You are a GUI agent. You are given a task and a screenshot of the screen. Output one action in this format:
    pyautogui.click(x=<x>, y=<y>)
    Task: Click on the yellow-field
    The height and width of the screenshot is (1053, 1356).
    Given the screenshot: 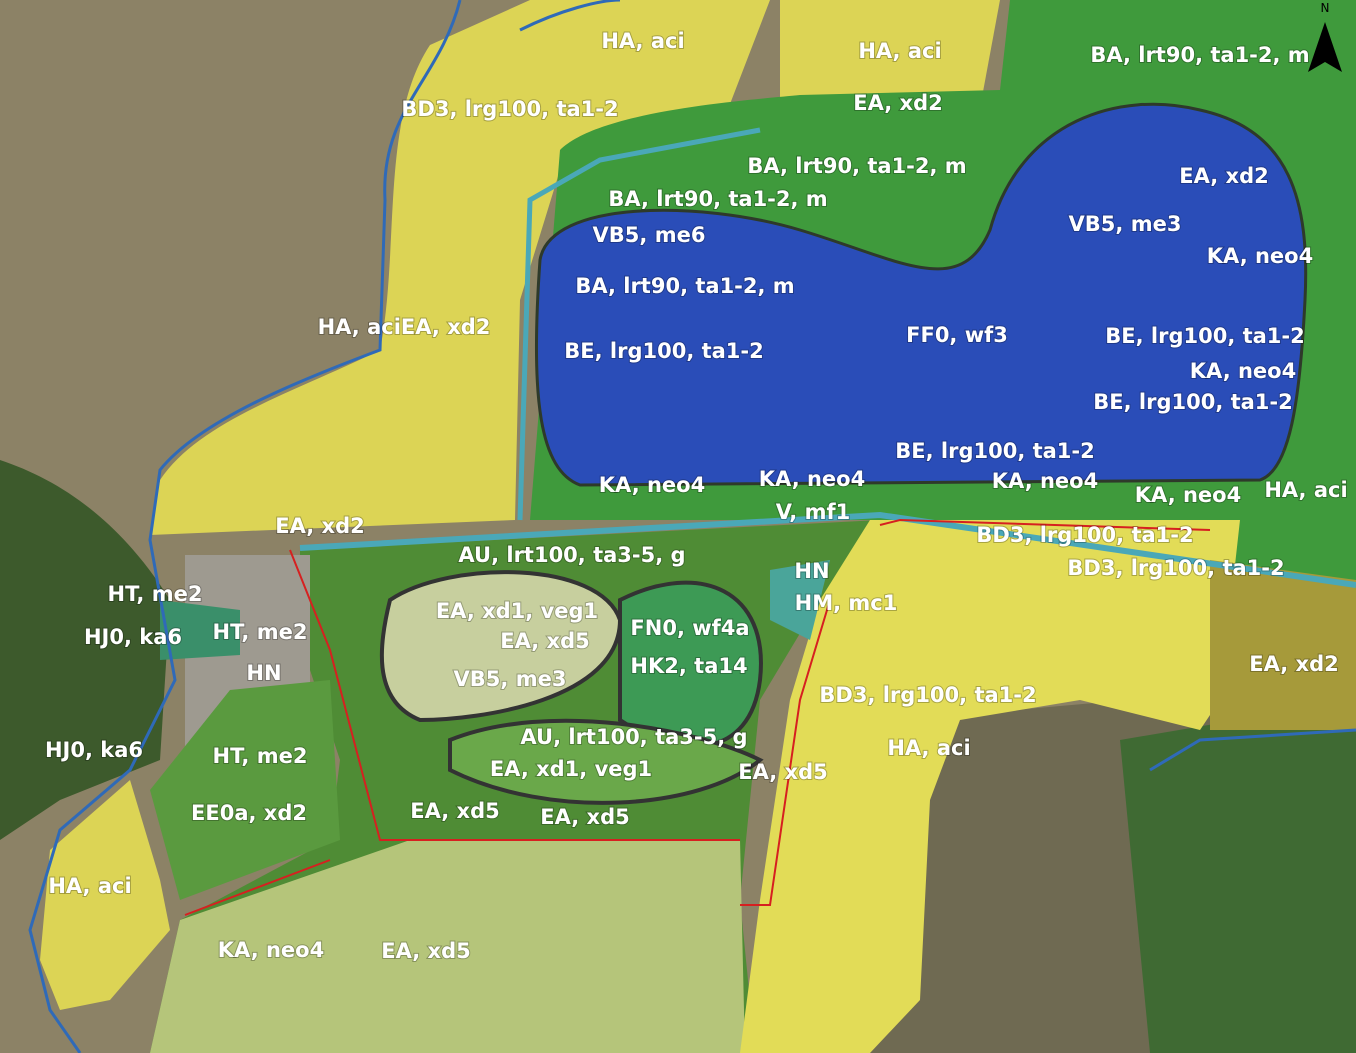 What is the action you would take?
    pyautogui.click(x=105, y=895)
    